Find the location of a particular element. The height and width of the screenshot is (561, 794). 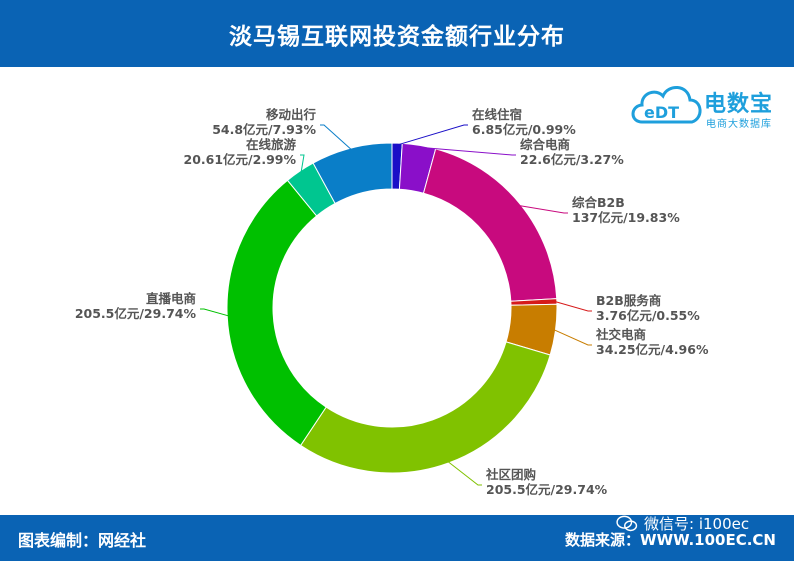

leader-移动出行 is located at coordinates (336, 137).